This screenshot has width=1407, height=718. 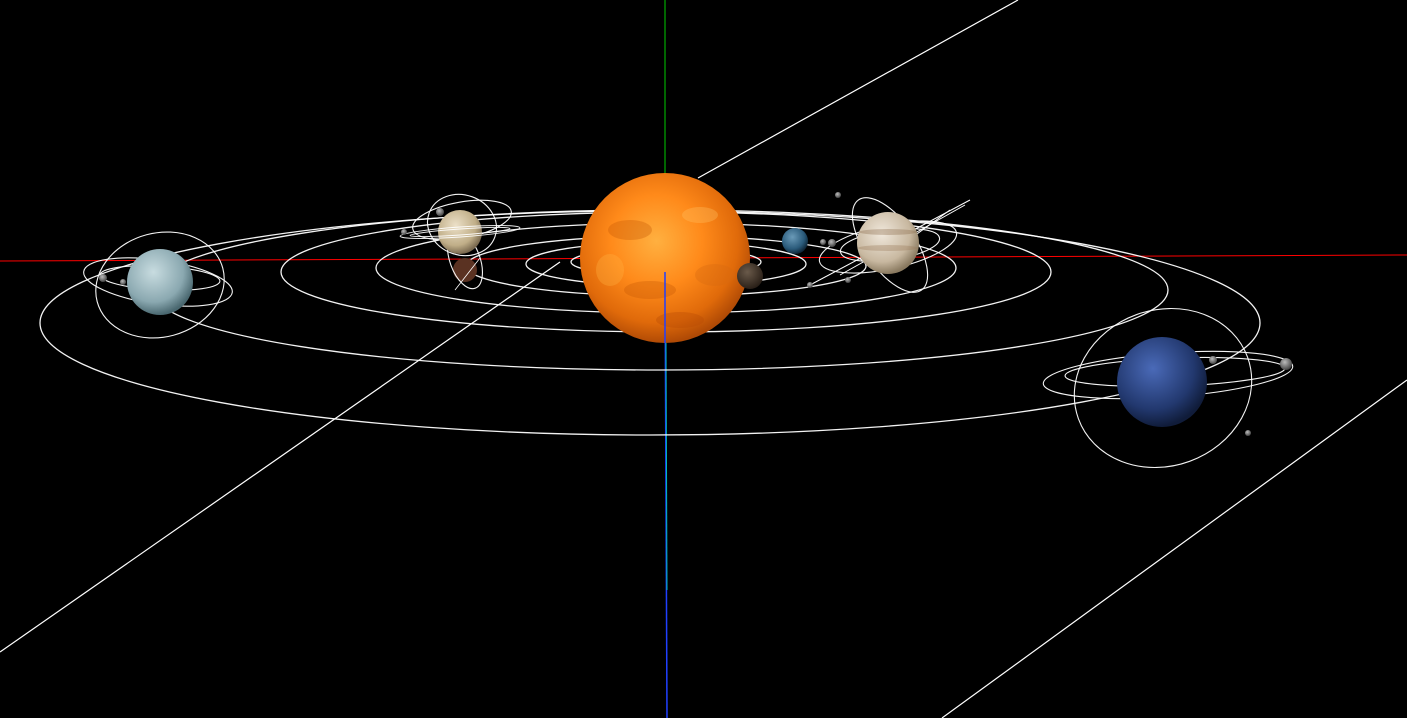 I want to click on sun, so click(x=665, y=258).